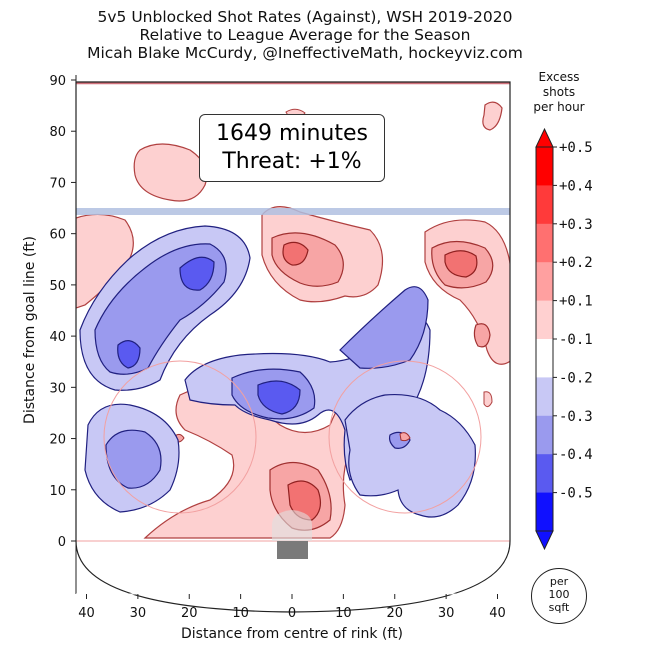 The image size is (669, 665). What do you see at coordinates (57, 132) in the screenshot?
I see `y-tick-label: 80` at bounding box center [57, 132].